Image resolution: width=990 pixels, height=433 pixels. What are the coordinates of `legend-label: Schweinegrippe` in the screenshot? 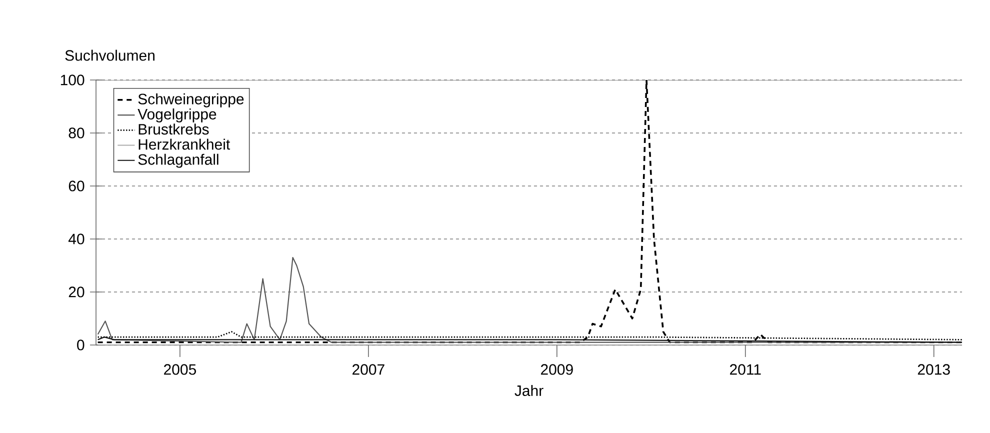 It's located at (191, 100).